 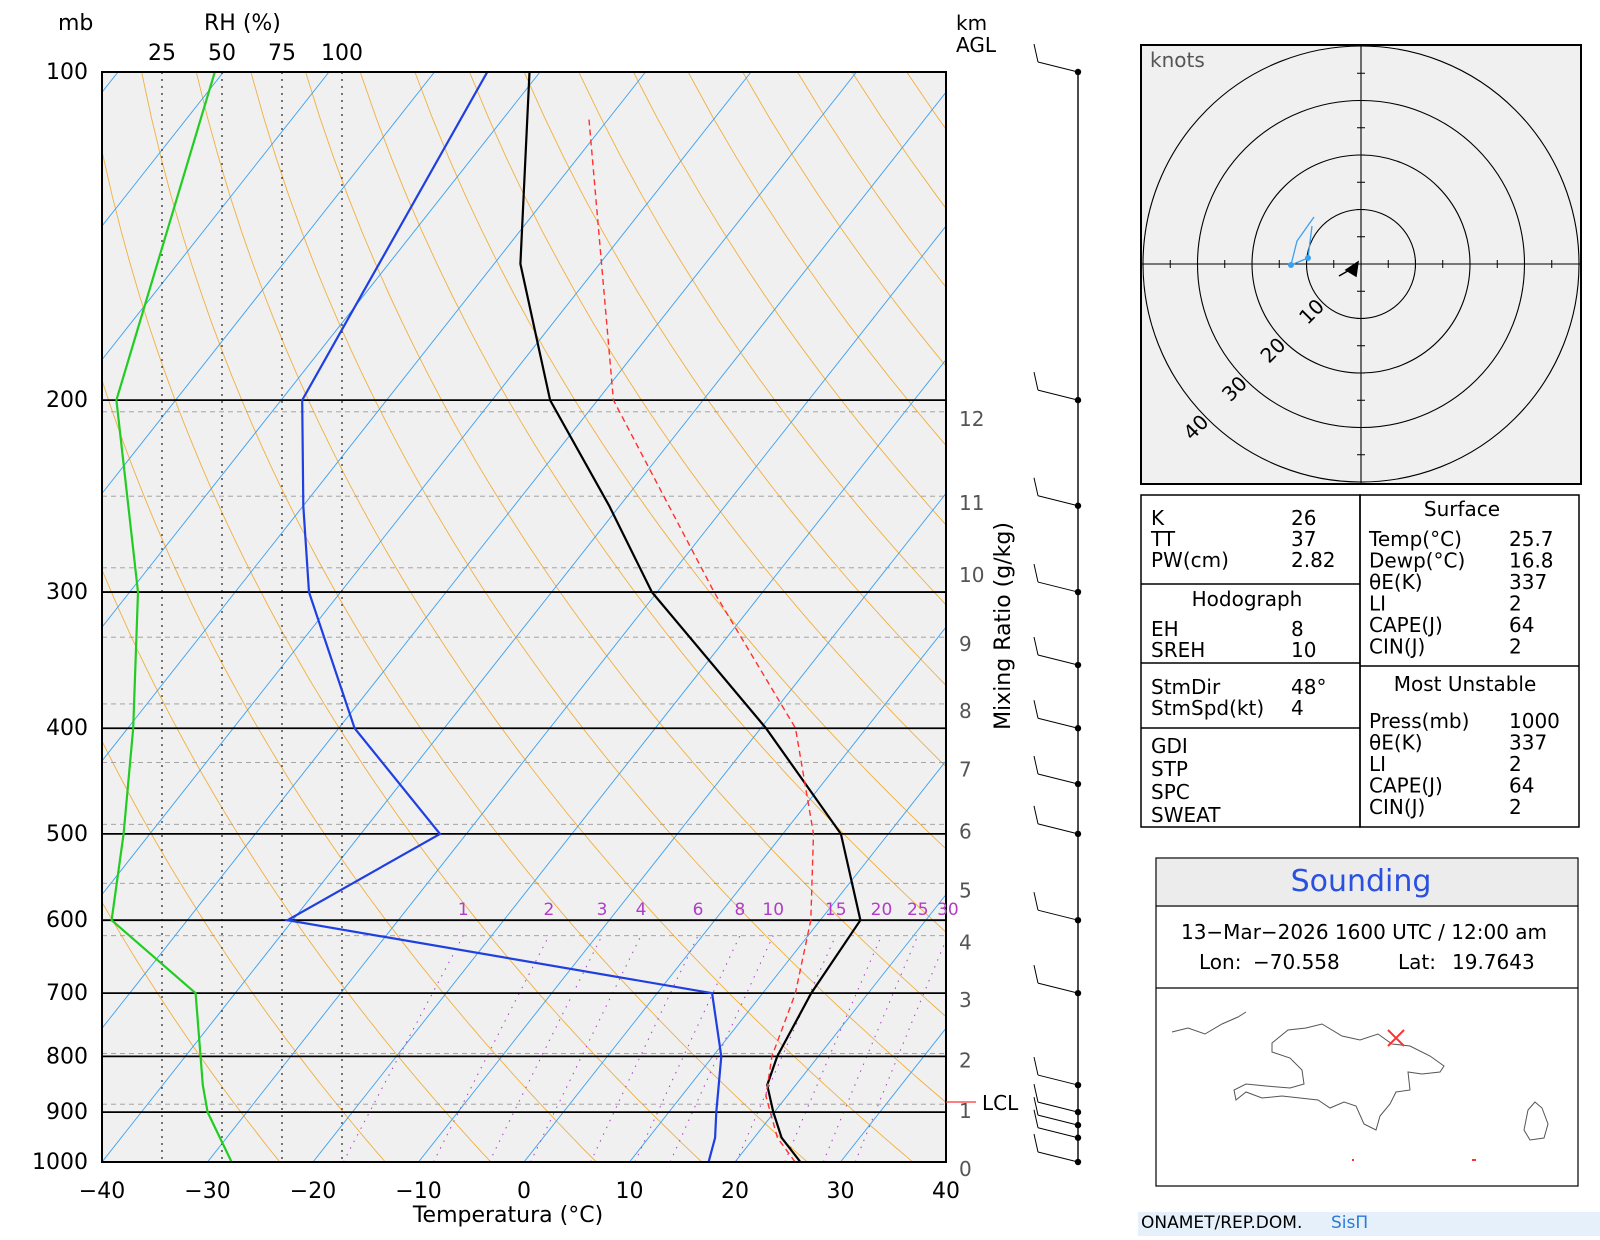 What do you see at coordinates (222, 53) in the screenshot?
I see `rh-tick-label: 50` at bounding box center [222, 53].